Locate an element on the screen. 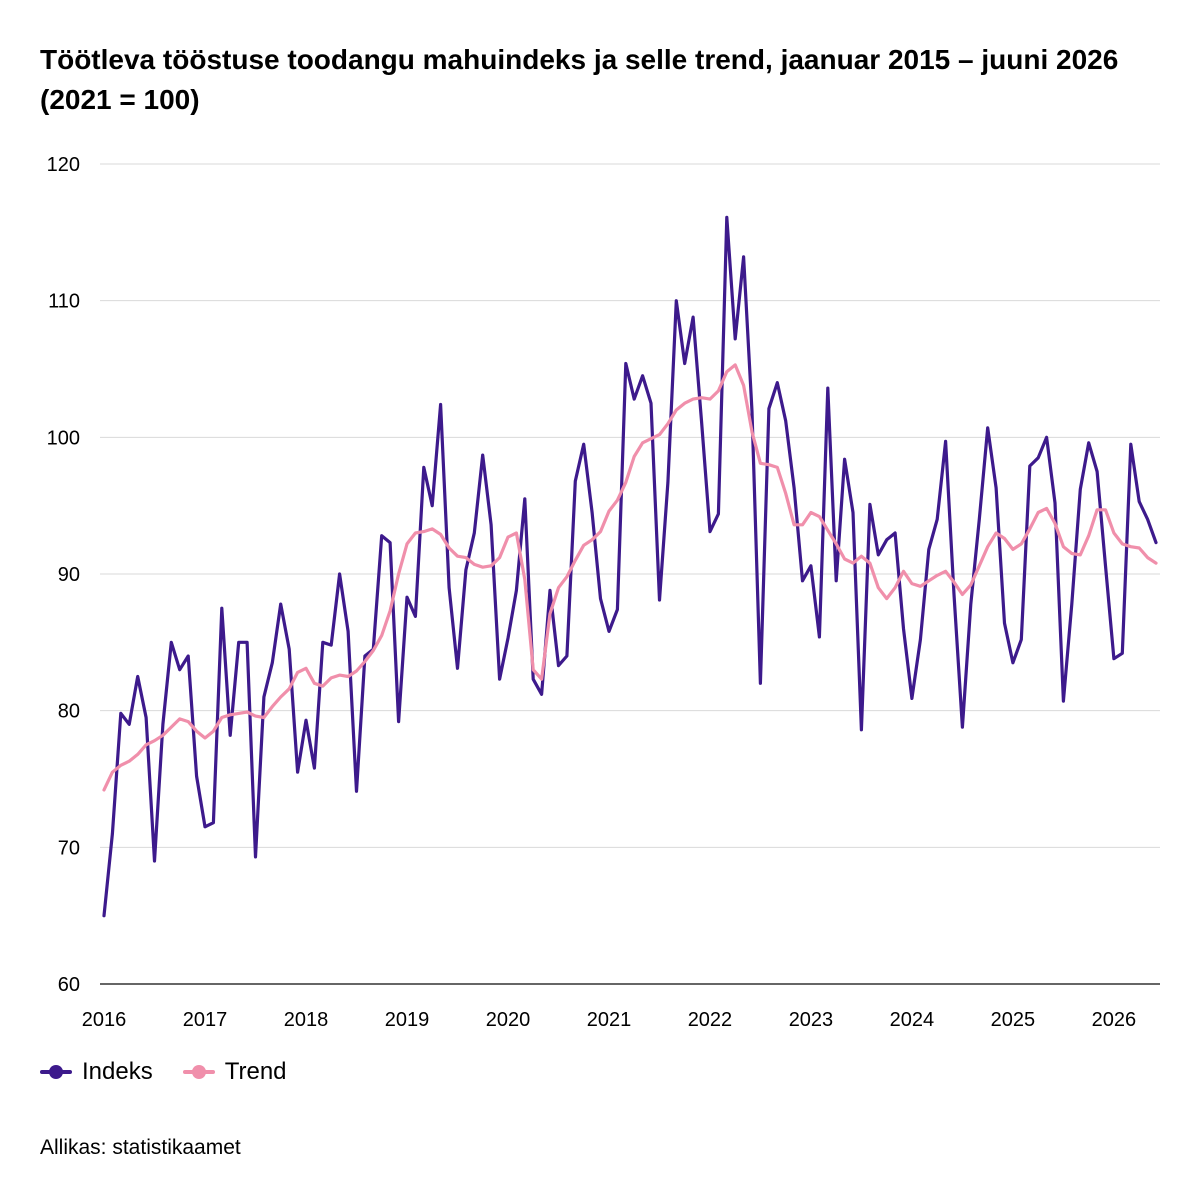 Image resolution: width=1200 pixels, height=1200 pixels. x-tick-label: 2016 is located at coordinates (104, 1020).